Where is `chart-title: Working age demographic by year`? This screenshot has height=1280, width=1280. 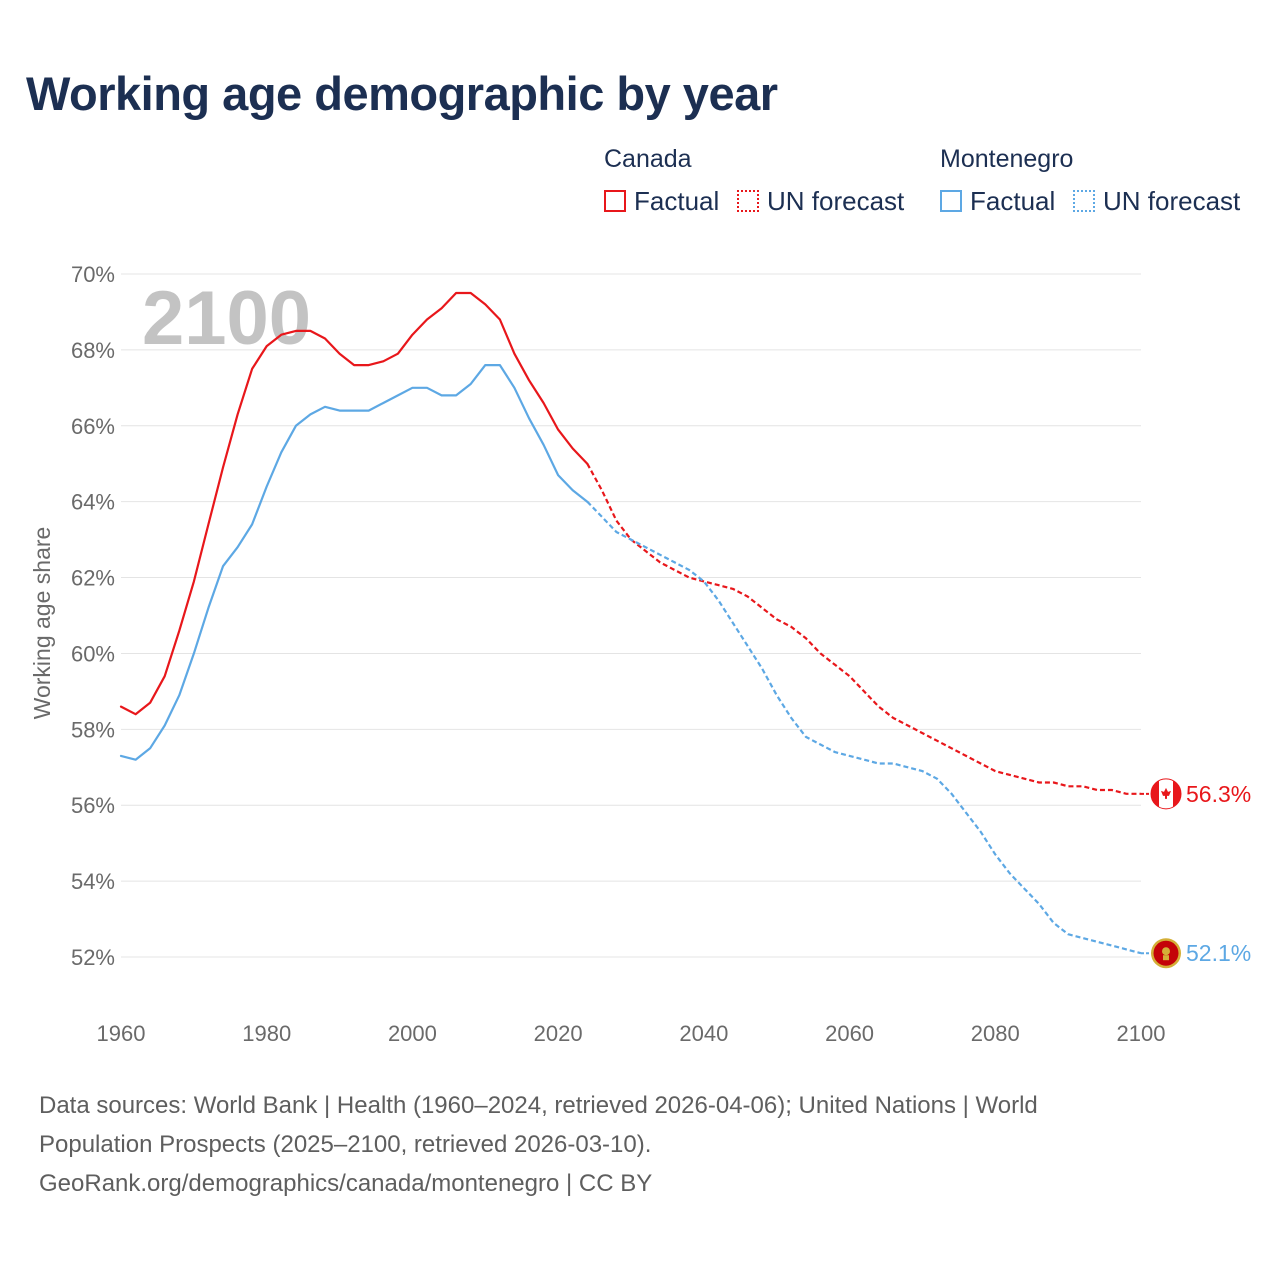 chart-title: Working age demographic by year is located at coordinates (402, 93).